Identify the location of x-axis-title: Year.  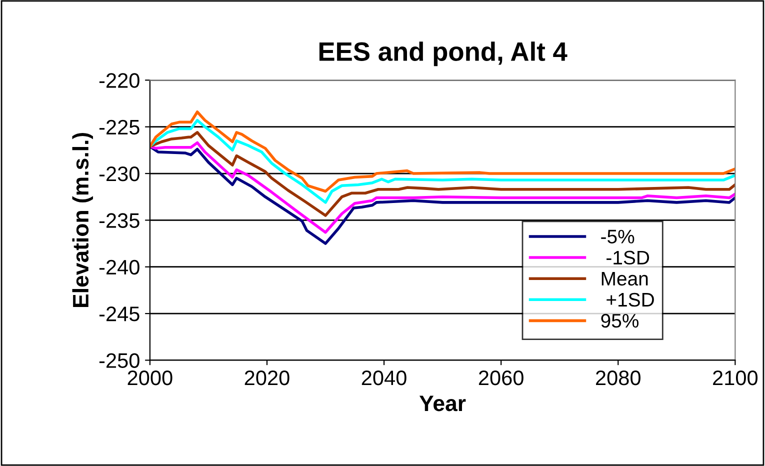
(442, 404).